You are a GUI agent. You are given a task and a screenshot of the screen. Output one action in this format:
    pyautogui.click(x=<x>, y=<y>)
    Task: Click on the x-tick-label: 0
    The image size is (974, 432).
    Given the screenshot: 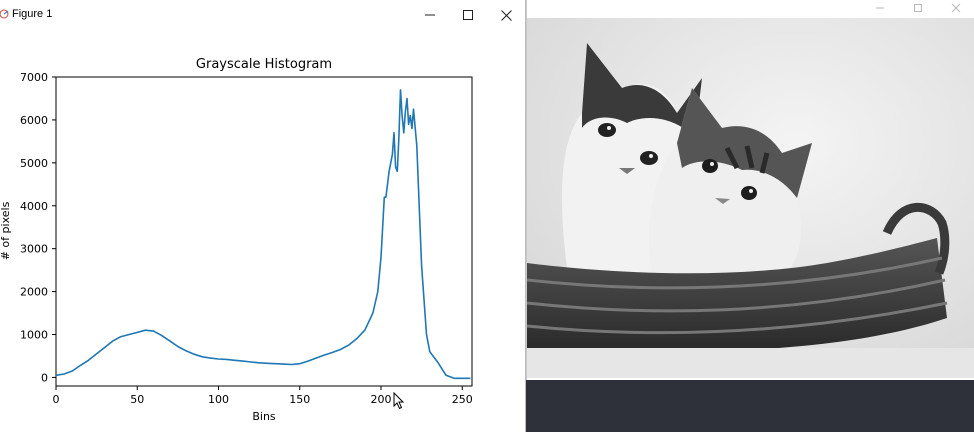 What is the action you would take?
    pyautogui.click(x=56, y=399)
    